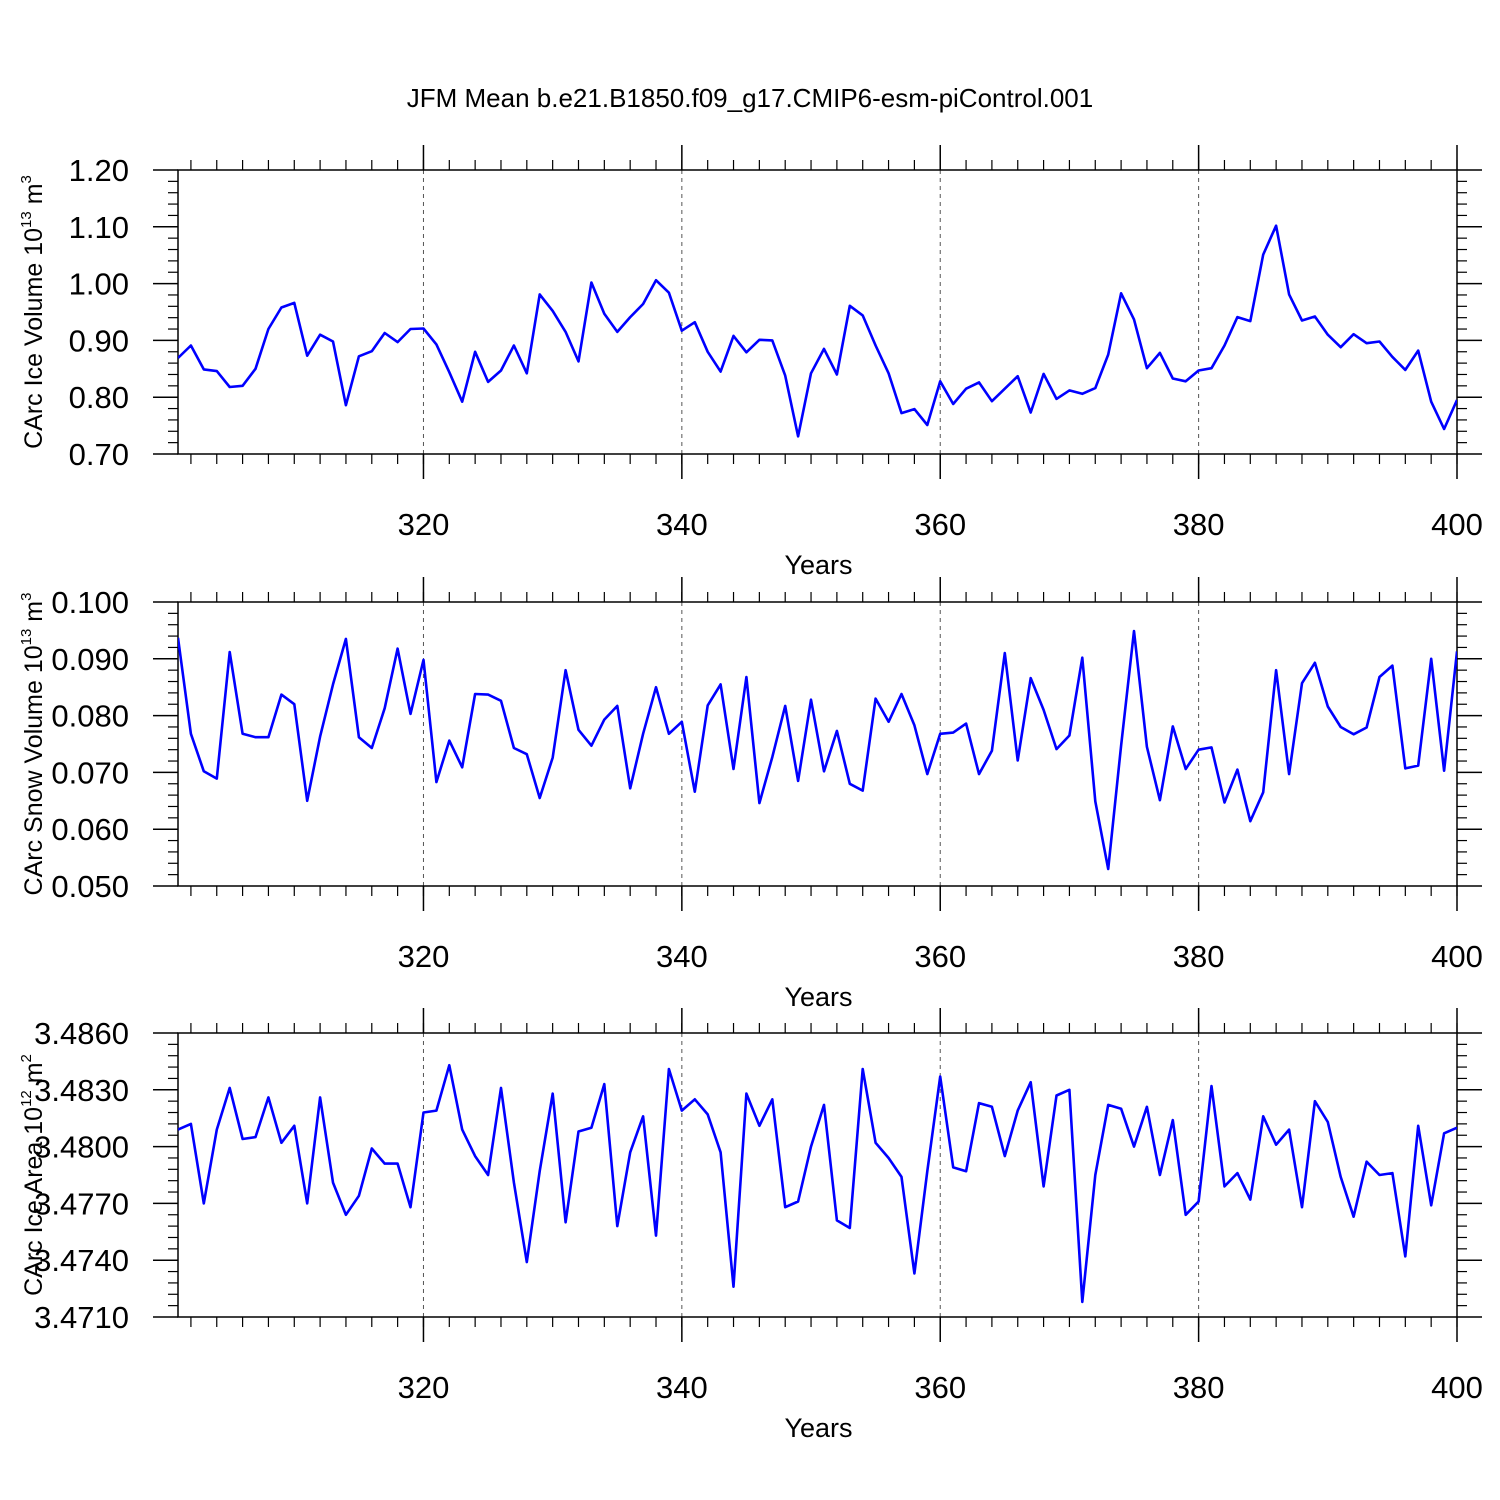  I want to click on y-tick-label: 0.100, so click(90, 602).